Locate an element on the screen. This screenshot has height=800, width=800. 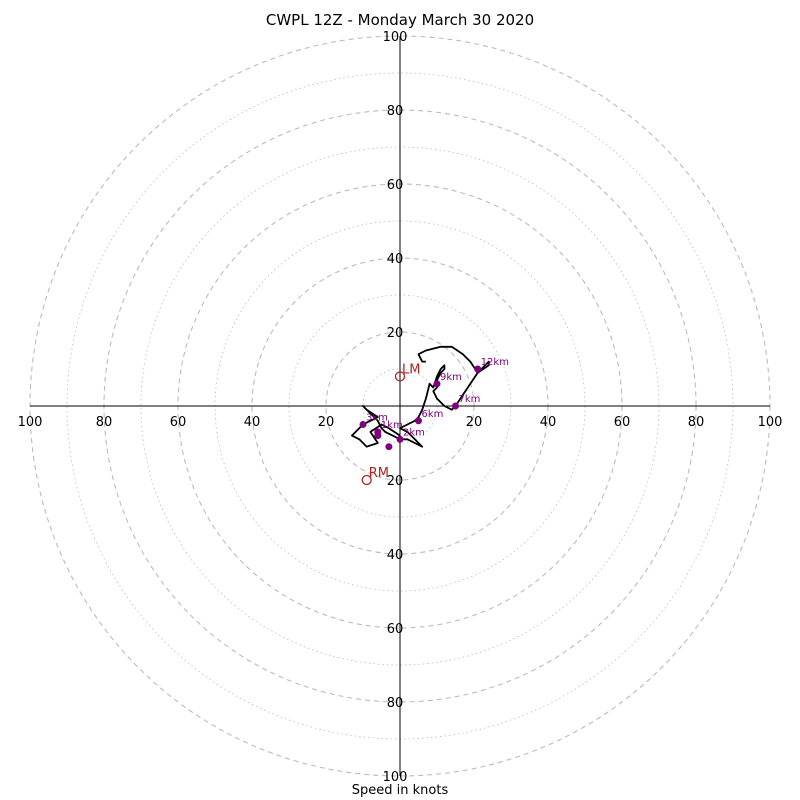
hodograph-trace is located at coordinates (420, 396).